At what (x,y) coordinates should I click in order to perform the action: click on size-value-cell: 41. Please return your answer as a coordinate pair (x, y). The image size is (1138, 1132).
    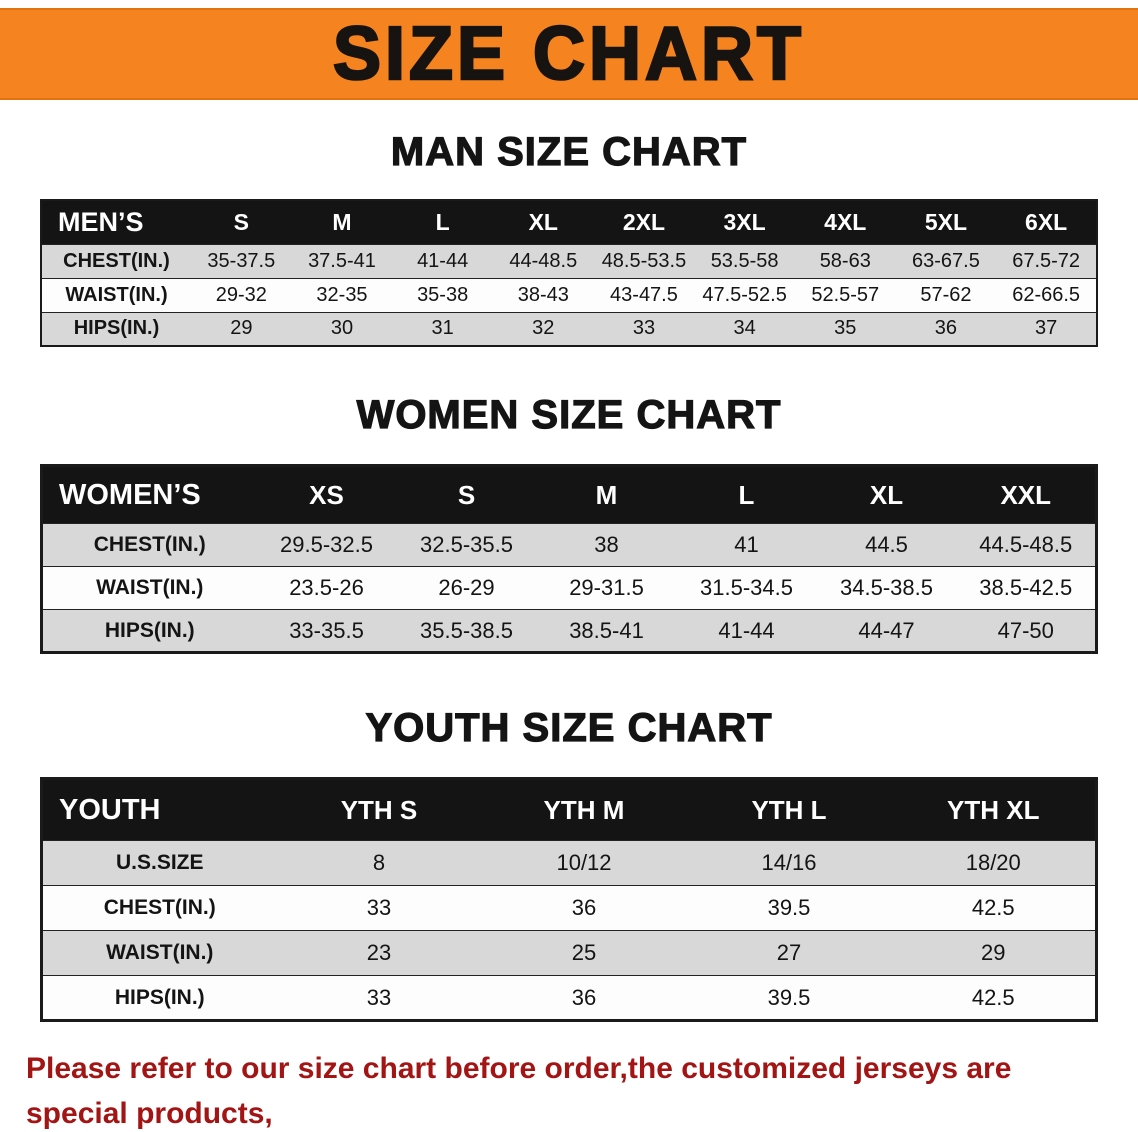
    Looking at the image, I should click on (746, 545).